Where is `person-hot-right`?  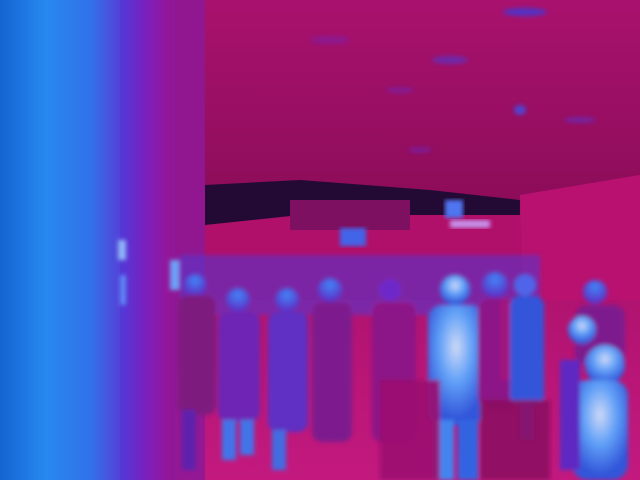
person-hot-right is located at coordinates (594, 380).